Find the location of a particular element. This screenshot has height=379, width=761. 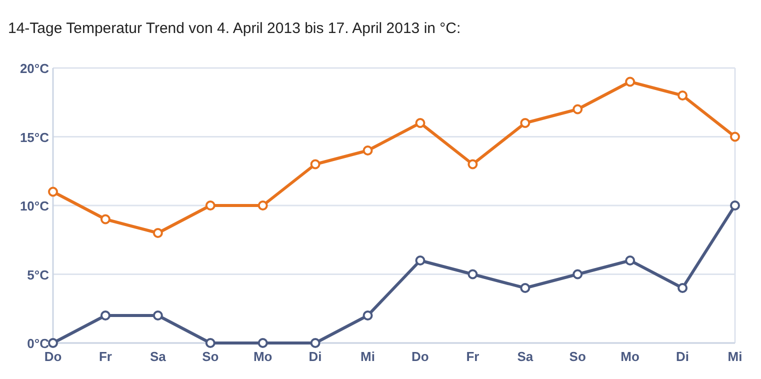

y-tick-label: 20°C is located at coordinates (35, 68).